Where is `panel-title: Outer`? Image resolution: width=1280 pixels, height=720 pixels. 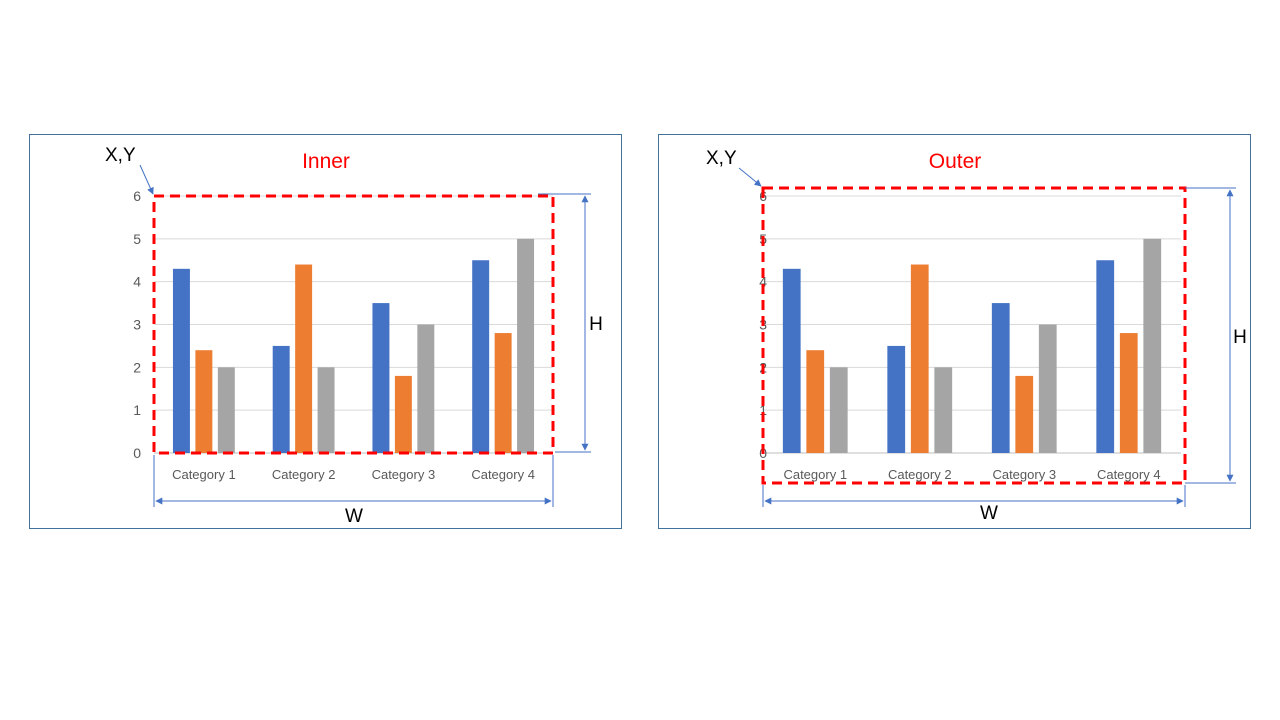
panel-title: Outer is located at coordinates (955, 161).